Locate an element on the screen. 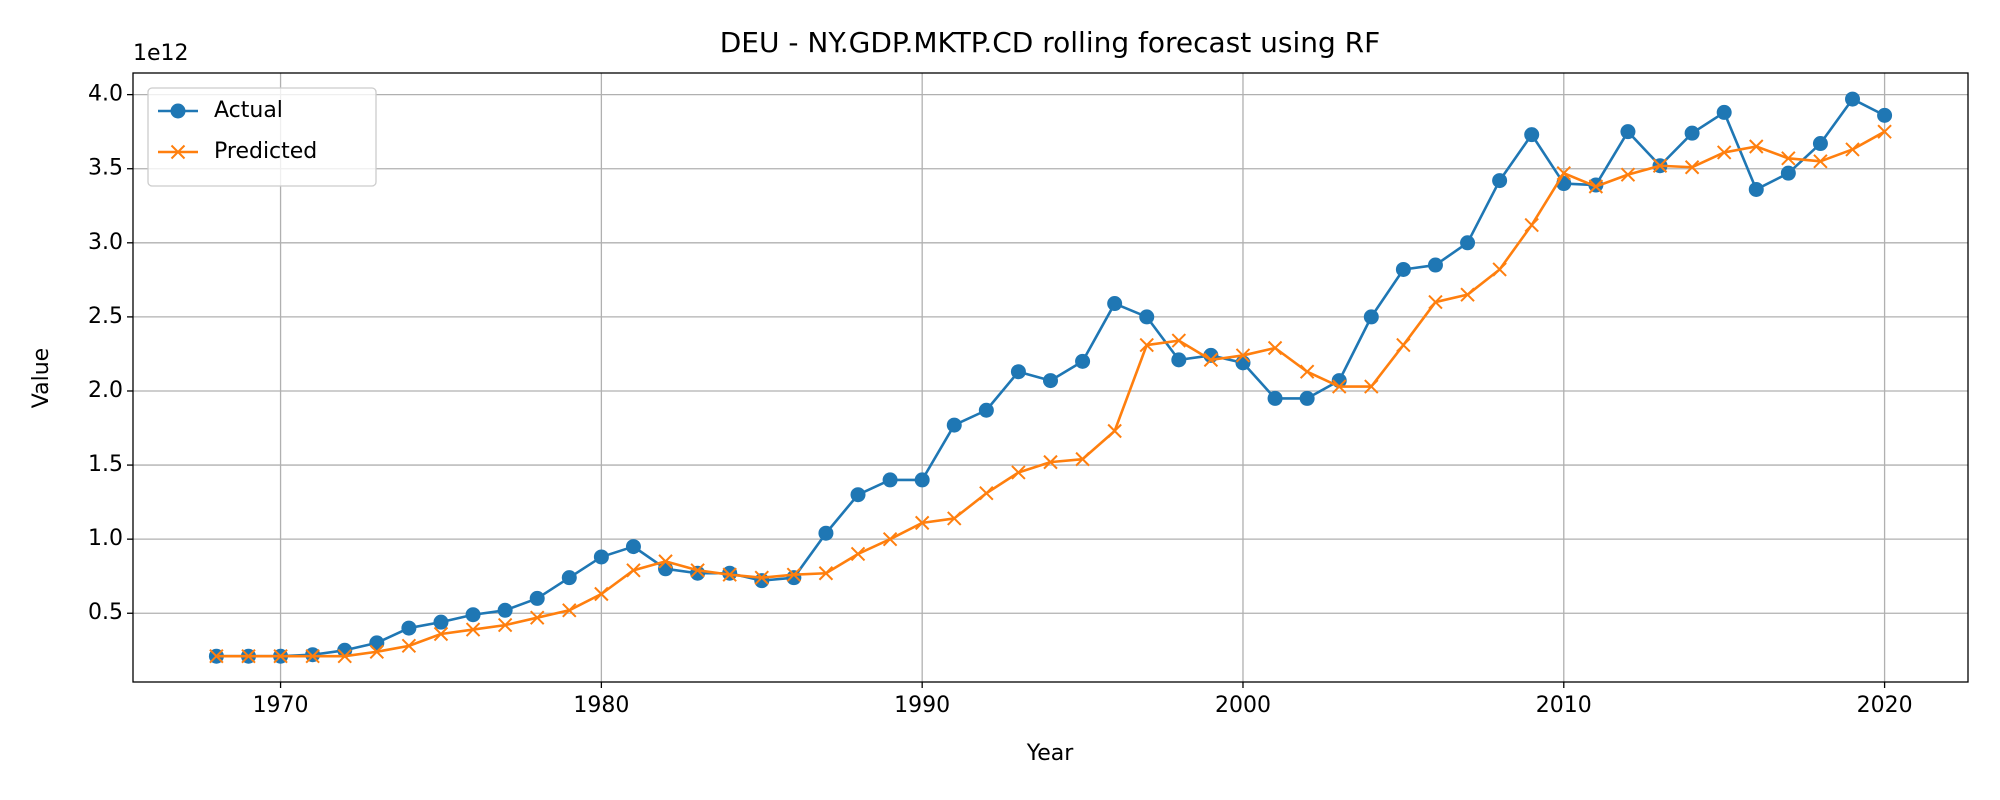 The height and width of the screenshot is (800, 2000). y-tick-label: 0.5 is located at coordinates (105, 612).